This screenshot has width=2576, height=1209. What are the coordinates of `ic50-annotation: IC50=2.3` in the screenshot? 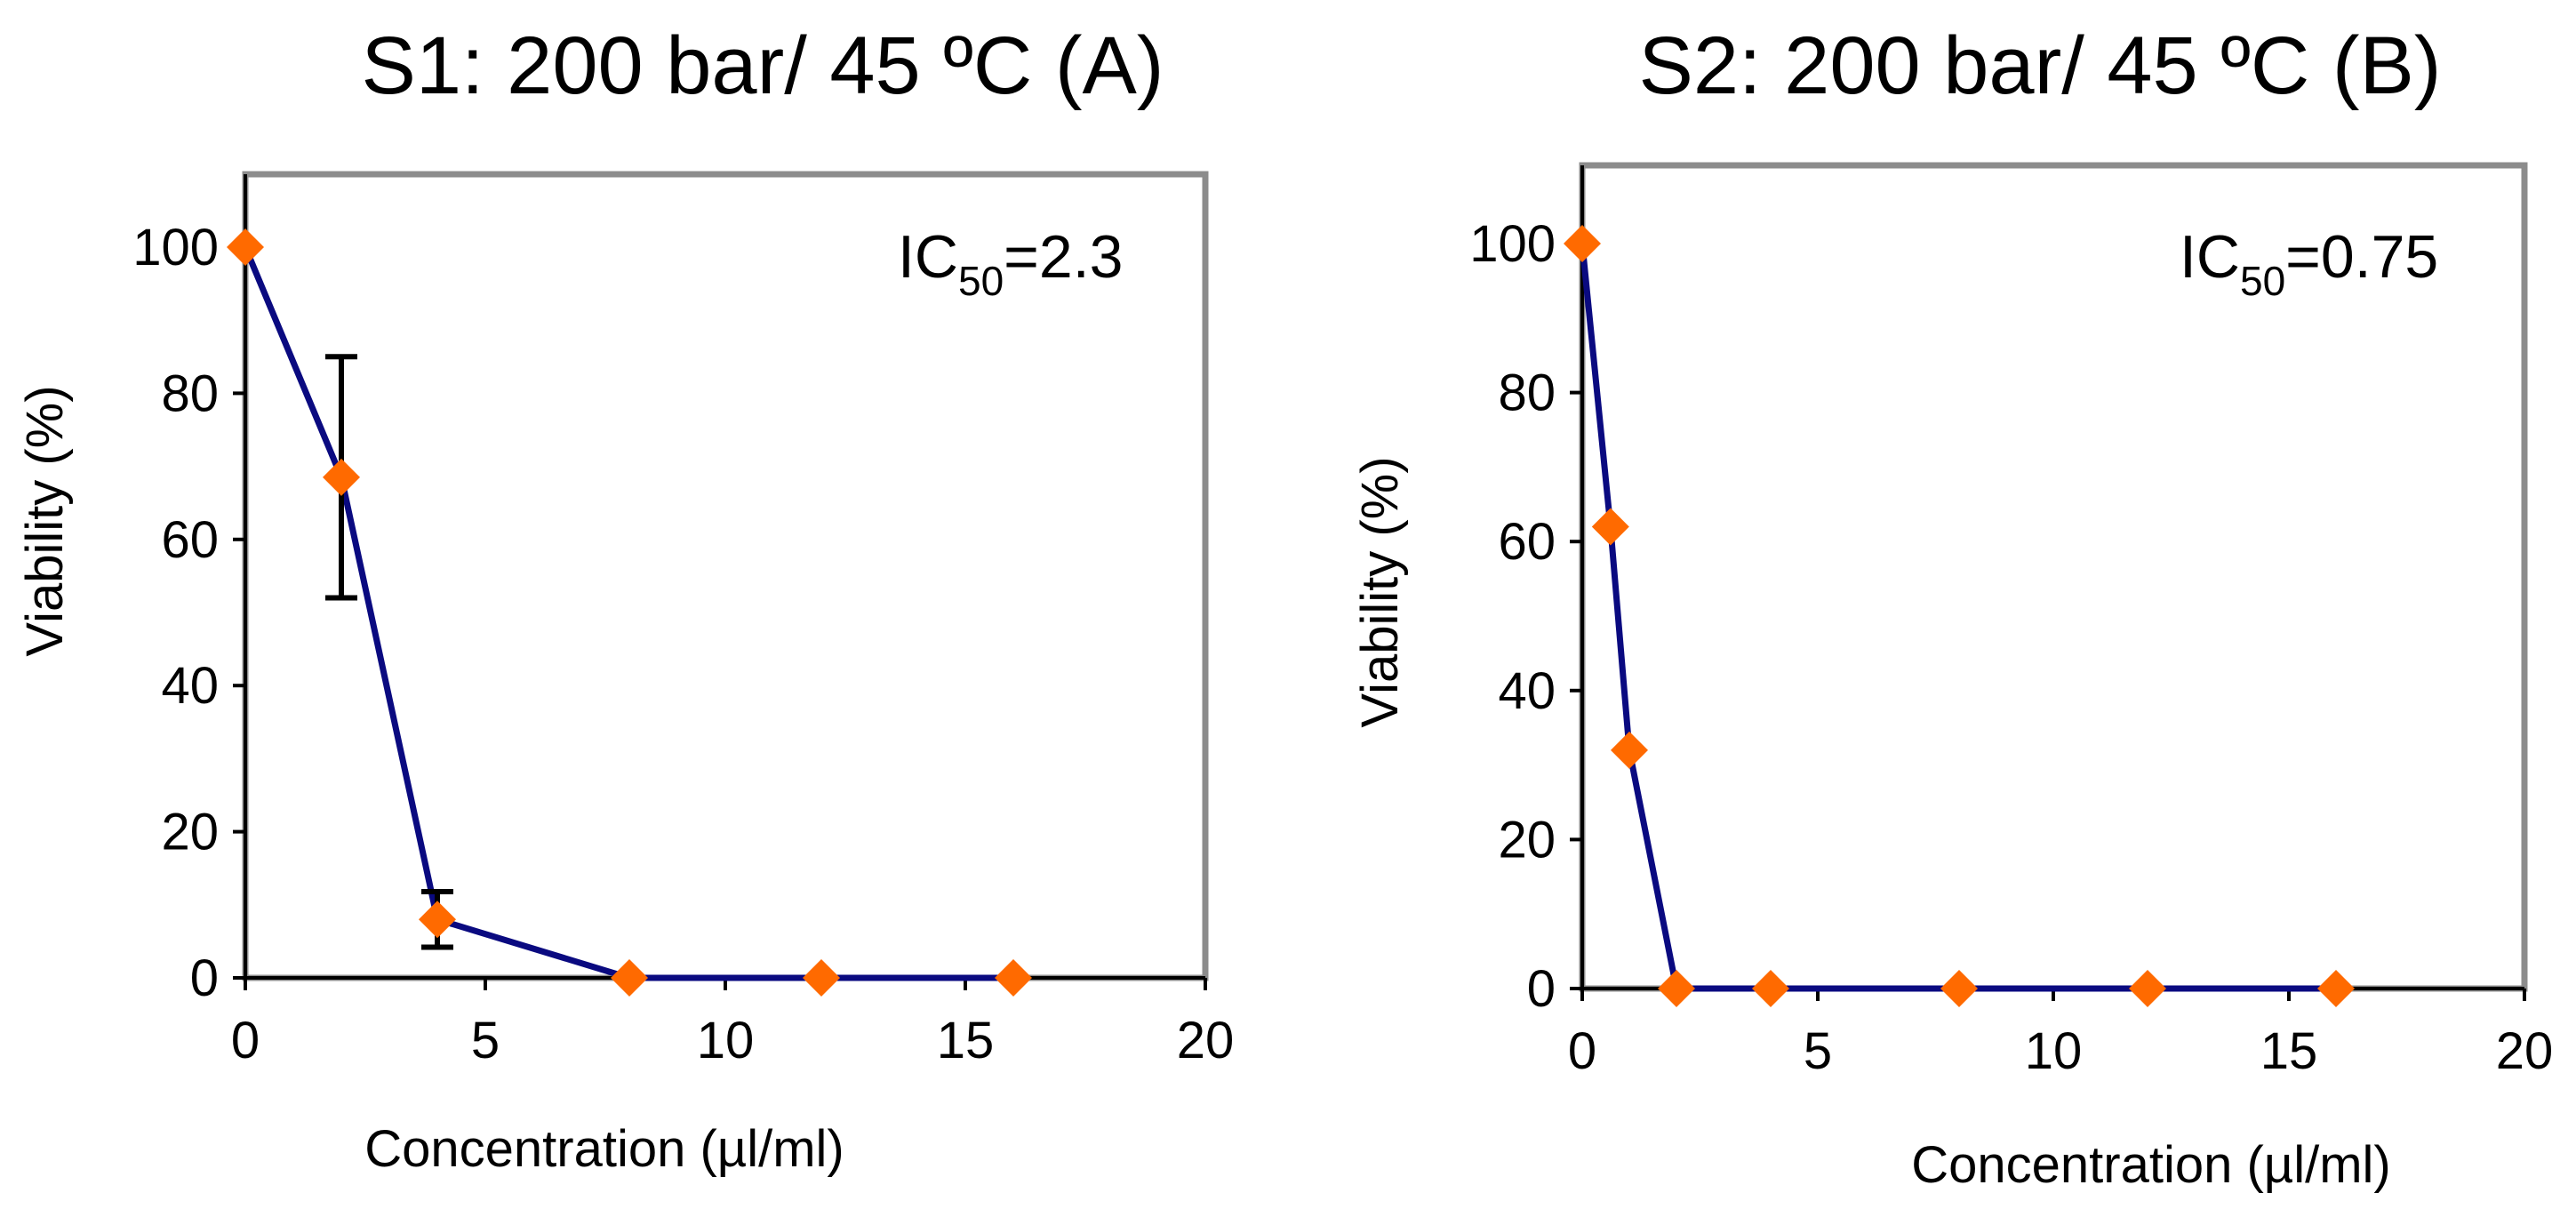 It's located at (1010, 263).